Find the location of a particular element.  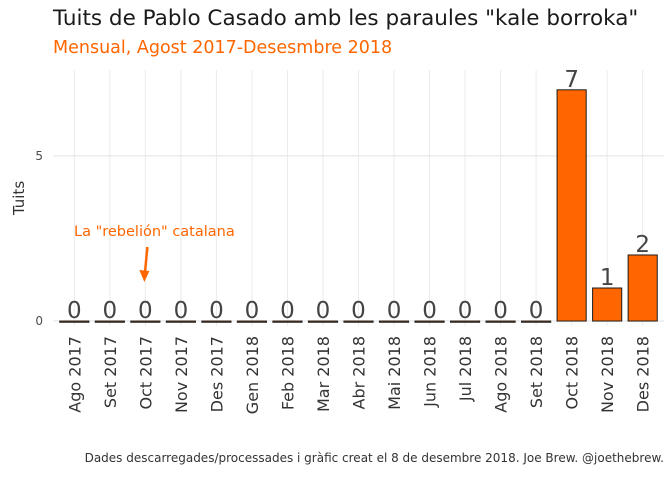

x-tick-label: Gen 2018 is located at coordinates (252, 375).